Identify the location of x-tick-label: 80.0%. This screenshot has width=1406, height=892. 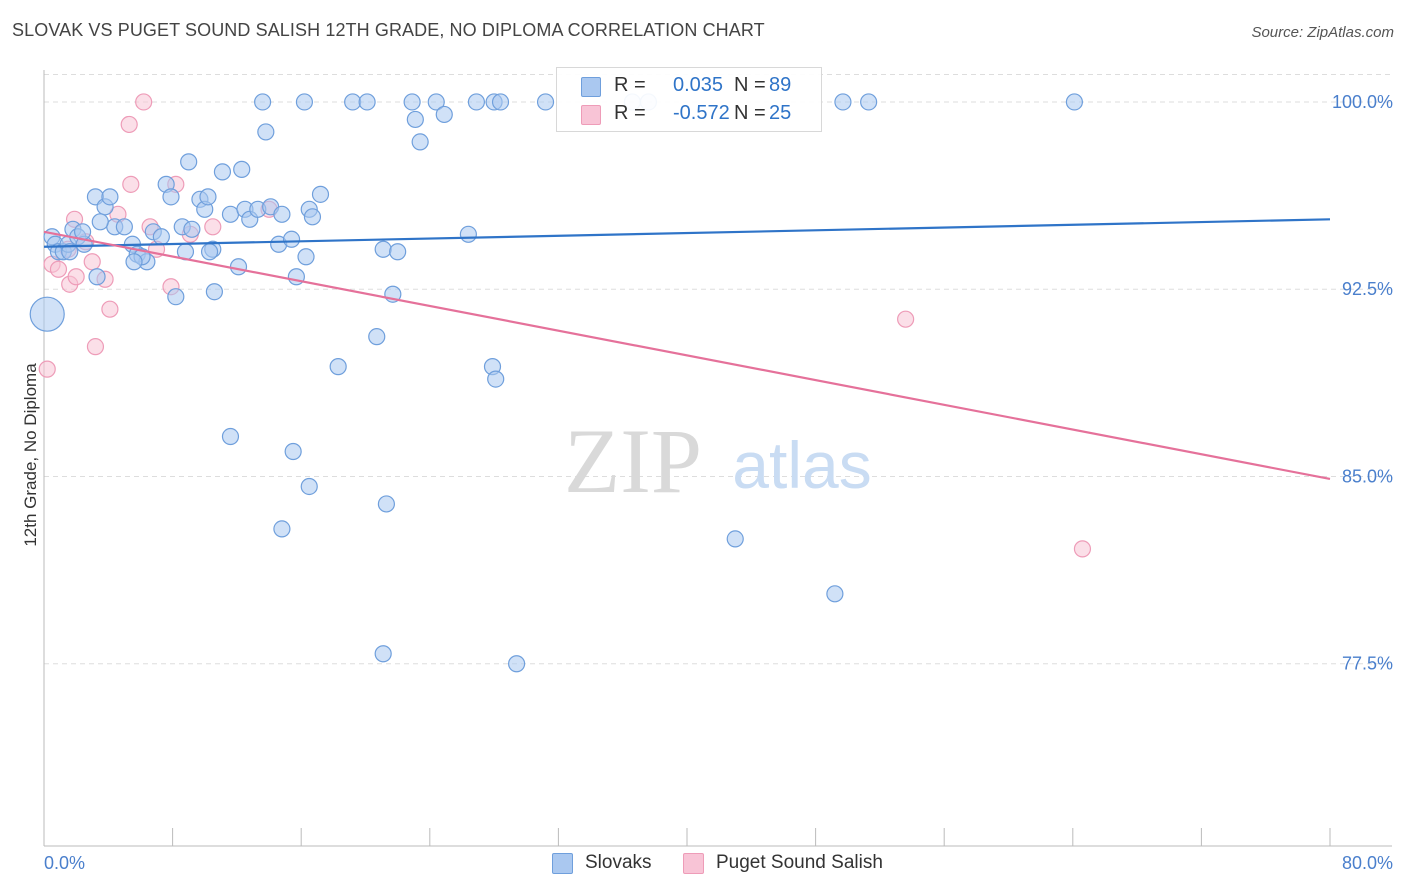
(1367, 863).